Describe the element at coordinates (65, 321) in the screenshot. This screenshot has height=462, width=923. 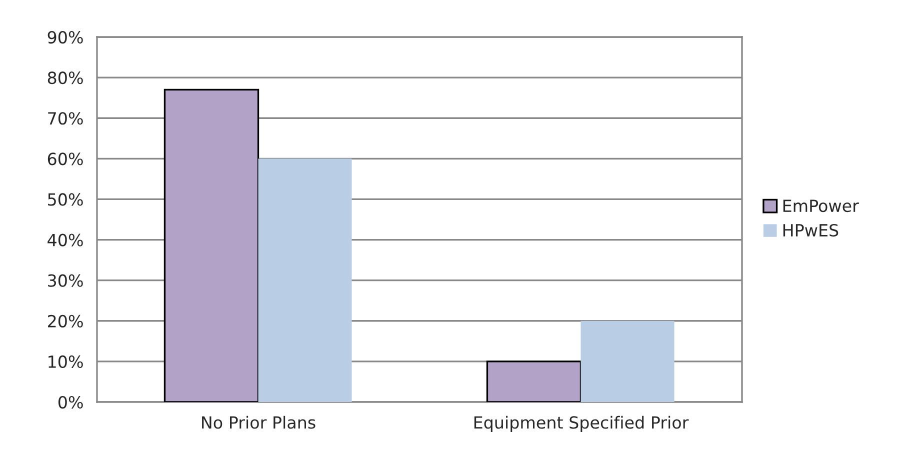
I see `y-tick-label: 20%` at that location.